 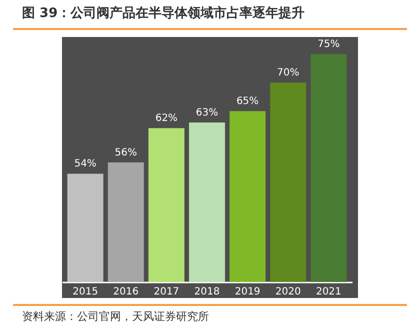 I want to click on text: 资料来源：公司官网，天风证券研究所, so click(x=115, y=316).